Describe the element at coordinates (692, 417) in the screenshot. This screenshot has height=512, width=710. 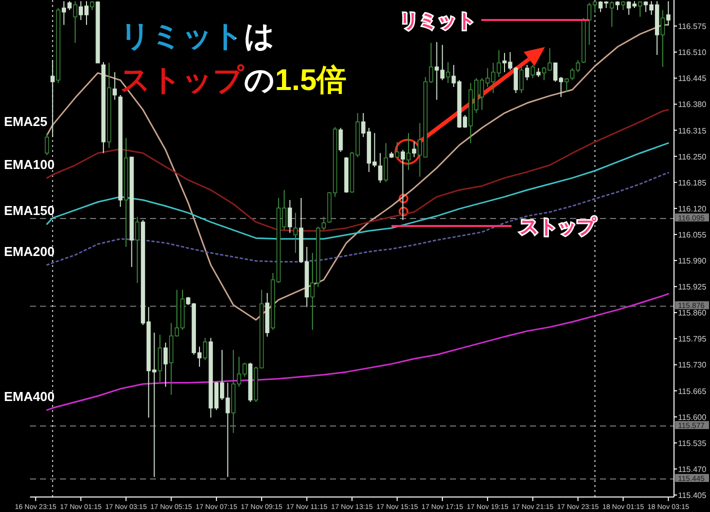
I see `y-tick-label: 115.600` at that location.